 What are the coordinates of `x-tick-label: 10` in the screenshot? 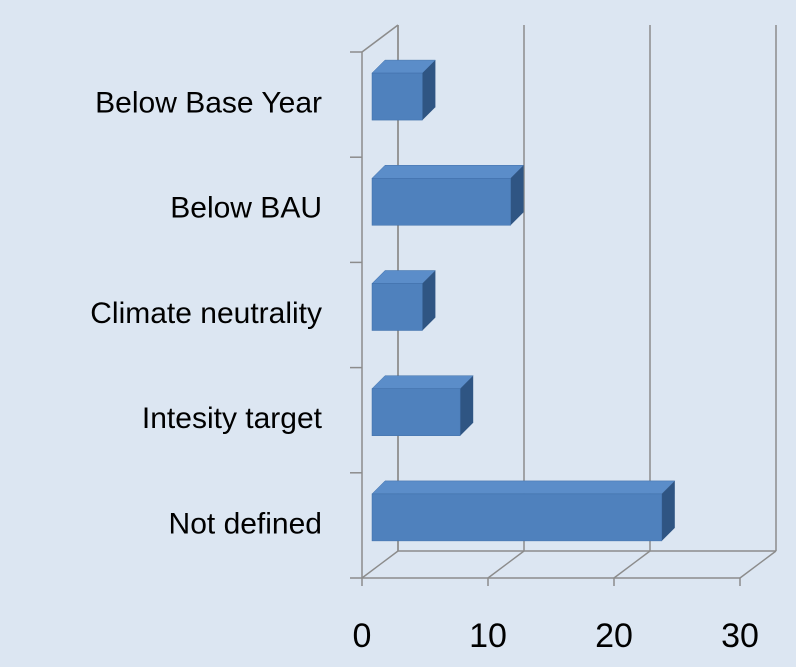 It's located at (488, 636).